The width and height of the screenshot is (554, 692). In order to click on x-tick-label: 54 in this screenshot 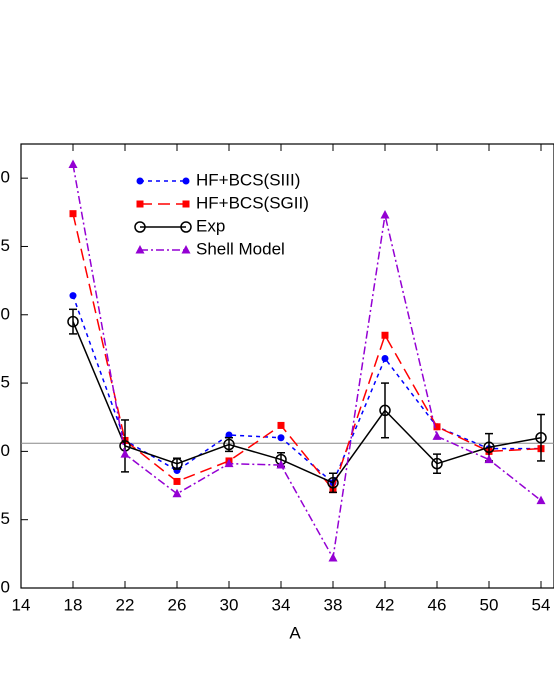, I will do `click(541, 604)`.